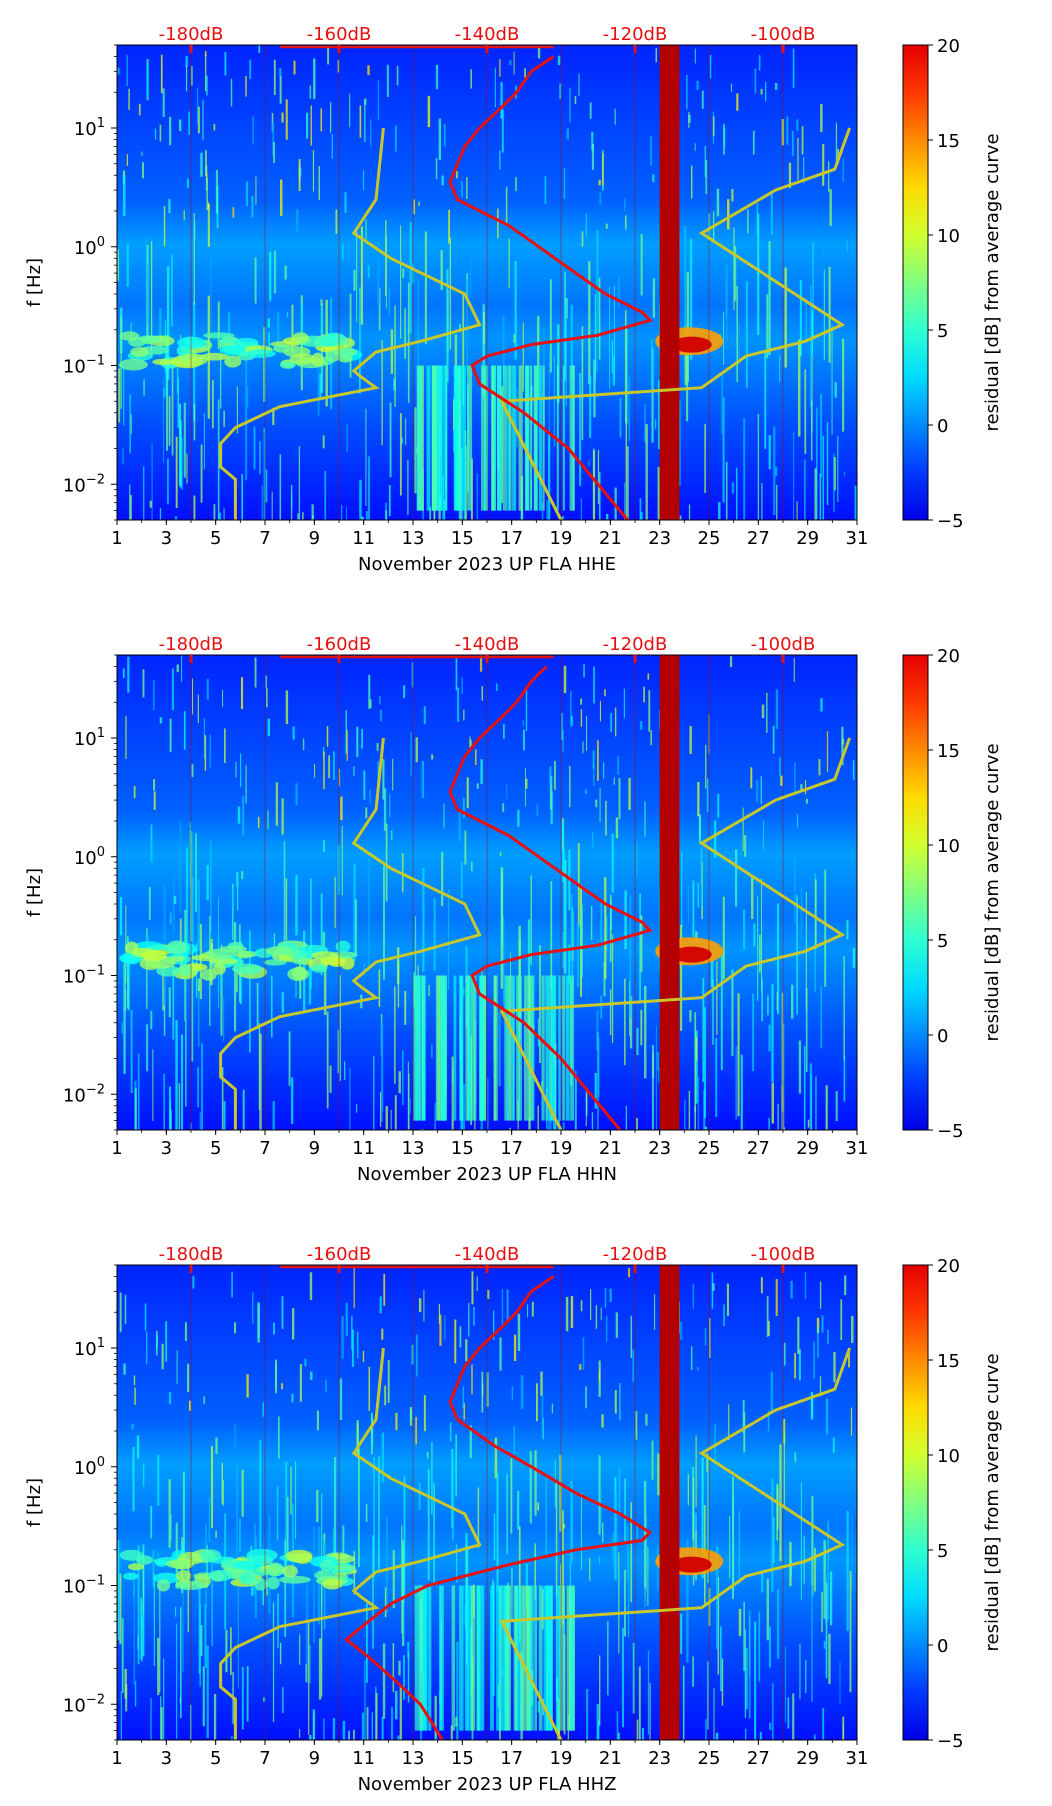 The image size is (1052, 1806). I want to click on x-tick-label: 21, so click(610, 1758).